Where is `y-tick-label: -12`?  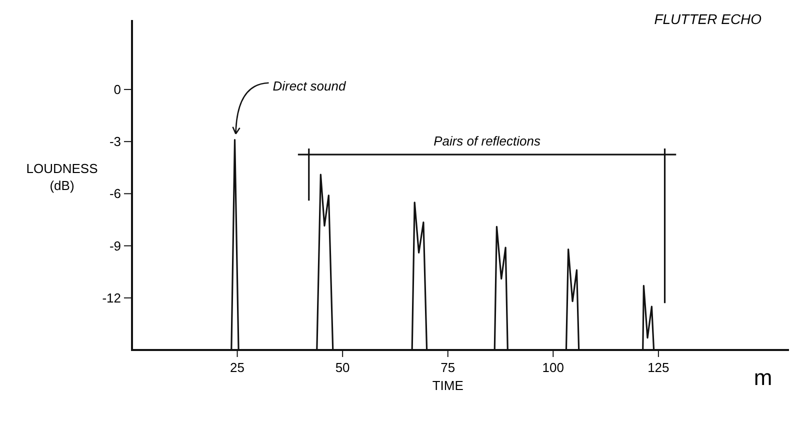
y-tick-label: -12 is located at coordinates (111, 298).